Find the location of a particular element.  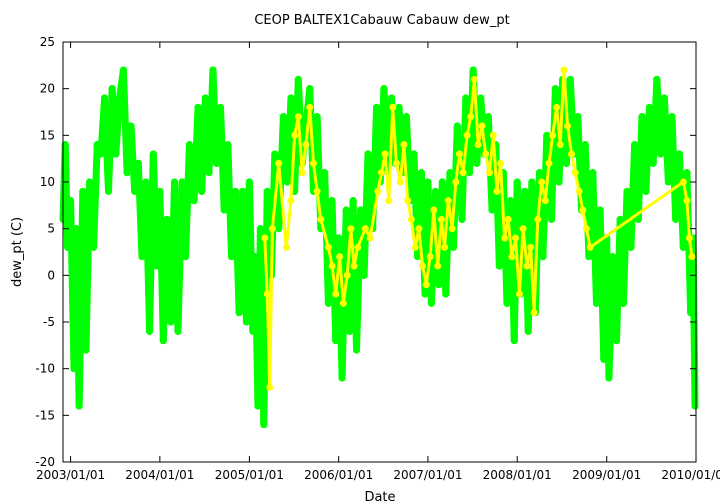

y-tick-label: 25 is located at coordinates (47, 42).